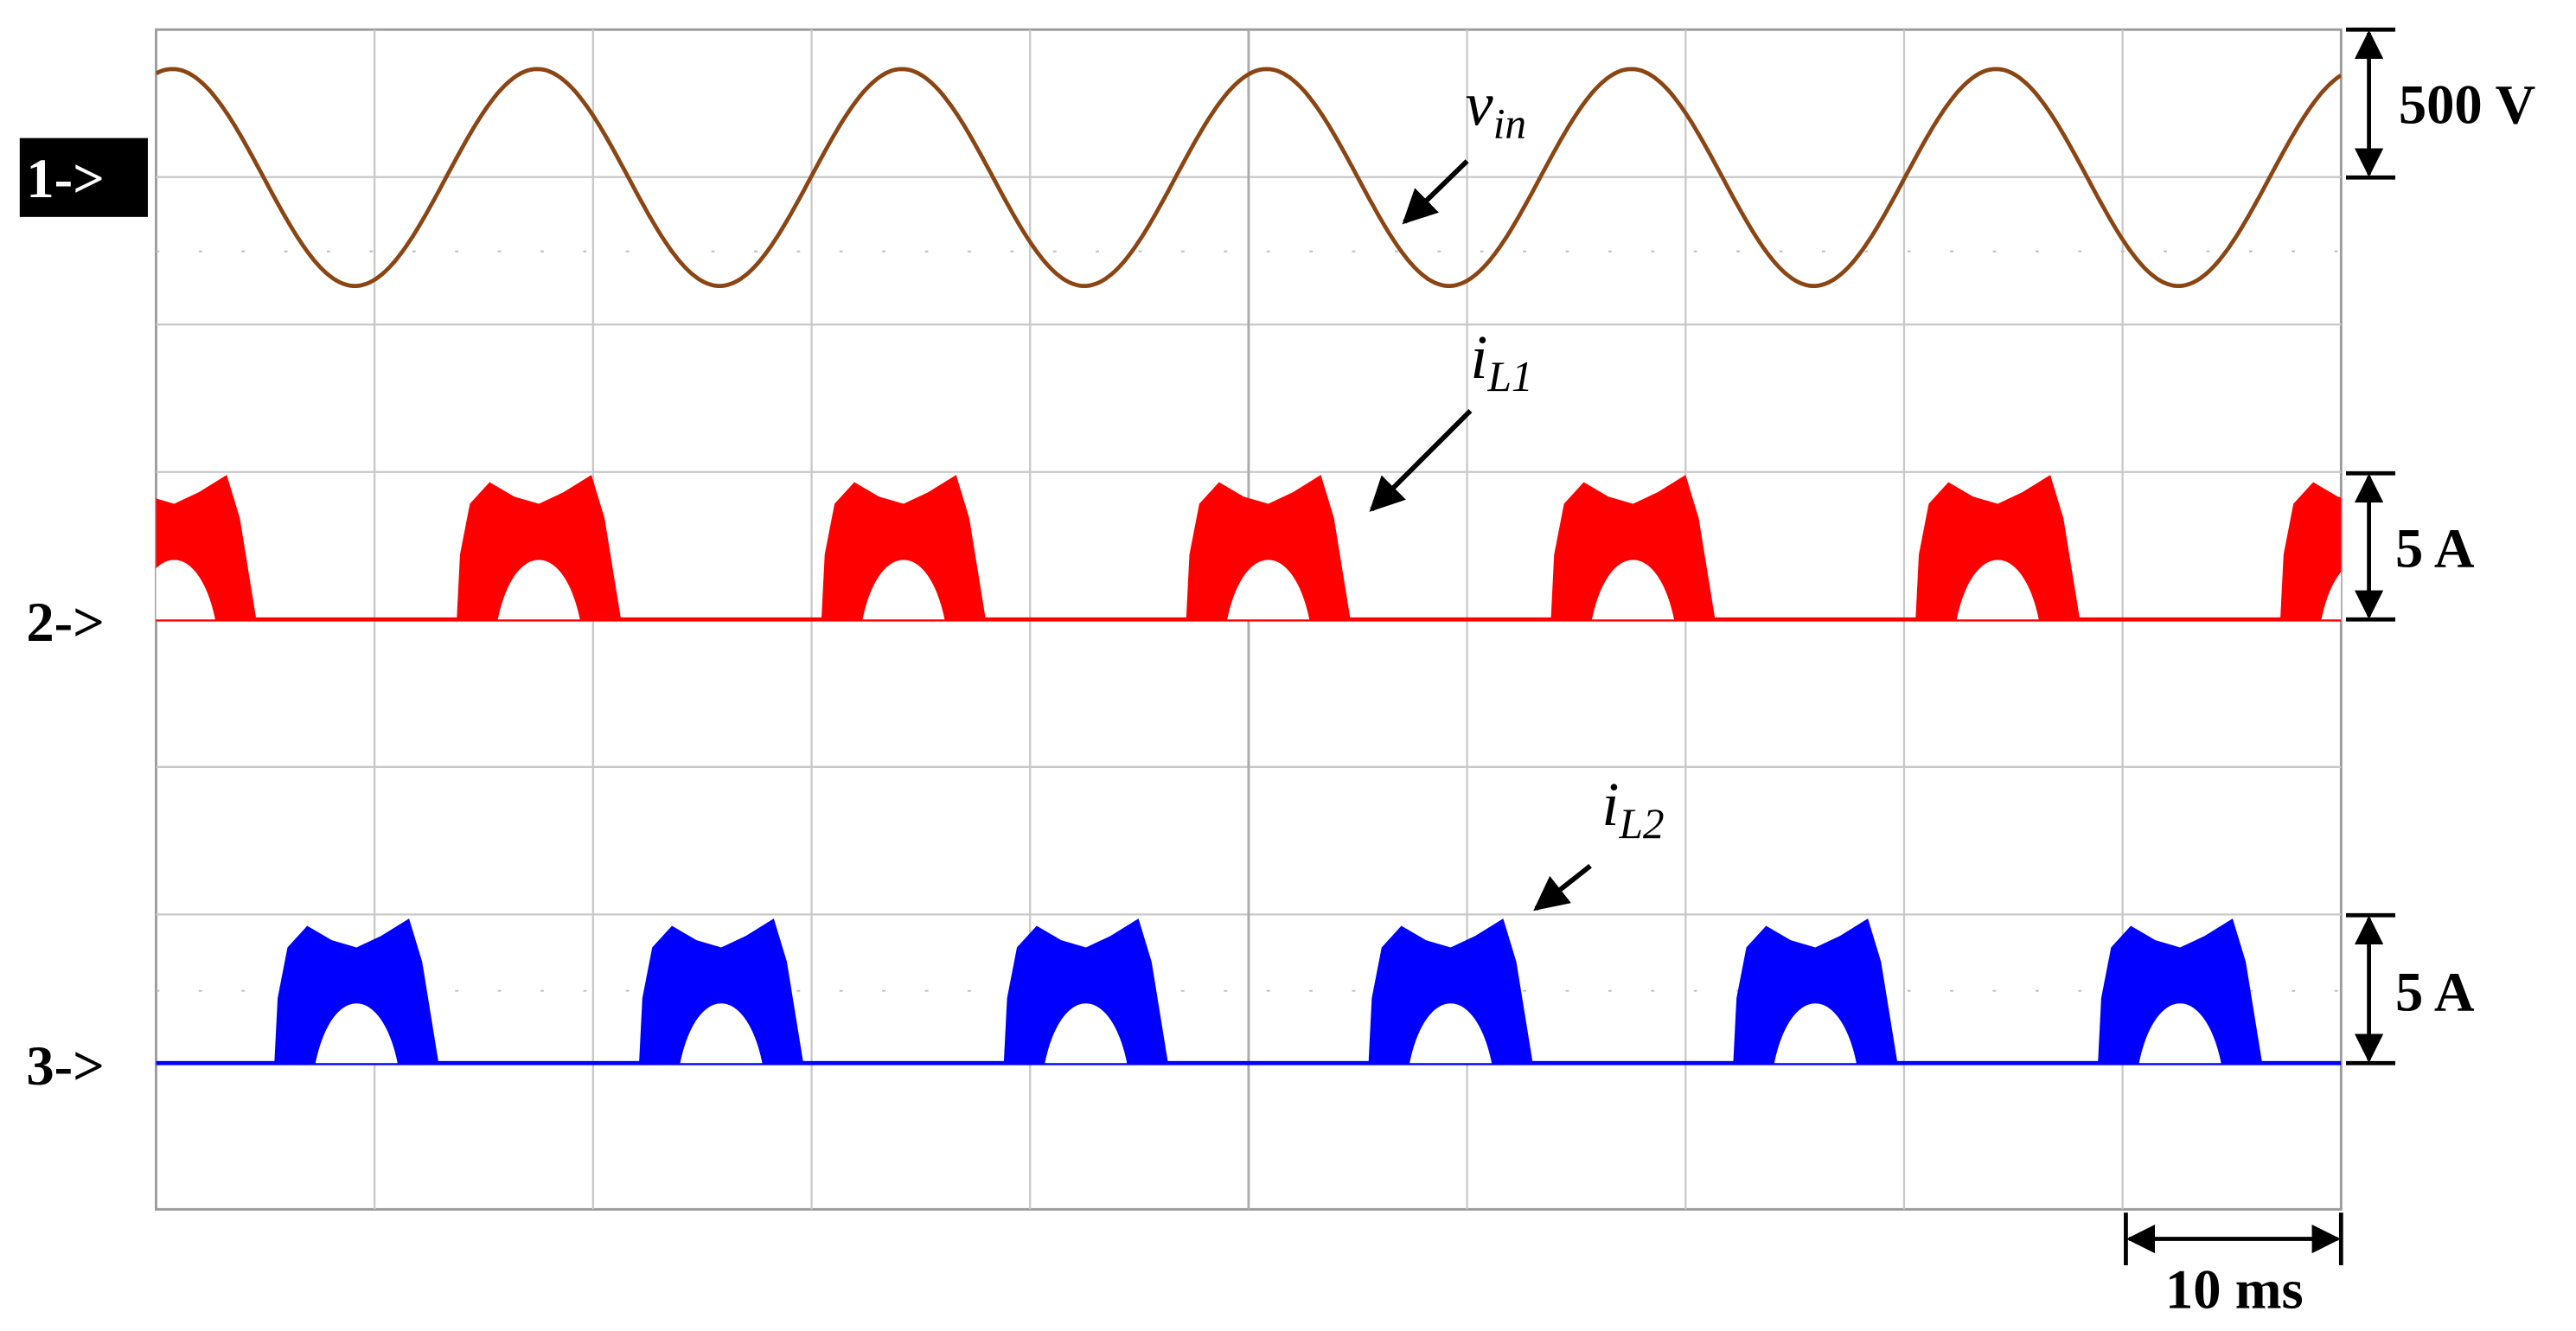 Image resolution: width=2576 pixels, height=1331 pixels. Describe the element at coordinates (1509, 124) in the screenshot. I see `trace-subscript: in` at that location.